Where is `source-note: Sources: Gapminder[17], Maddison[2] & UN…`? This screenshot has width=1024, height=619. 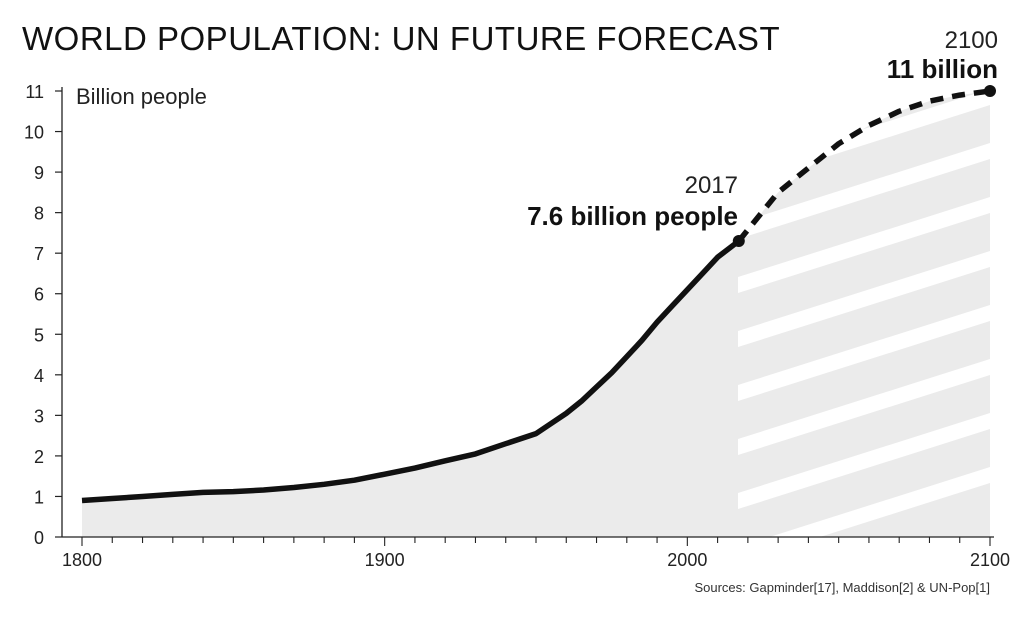 source-note: Sources: Gapminder[17], Maddison[2] & UN… is located at coordinates (842, 587).